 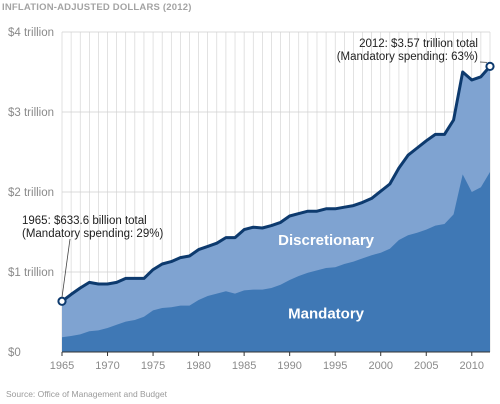 I want to click on annotation-2012-line: (Mandatory spending: 63%), so click(x=407, y=57).